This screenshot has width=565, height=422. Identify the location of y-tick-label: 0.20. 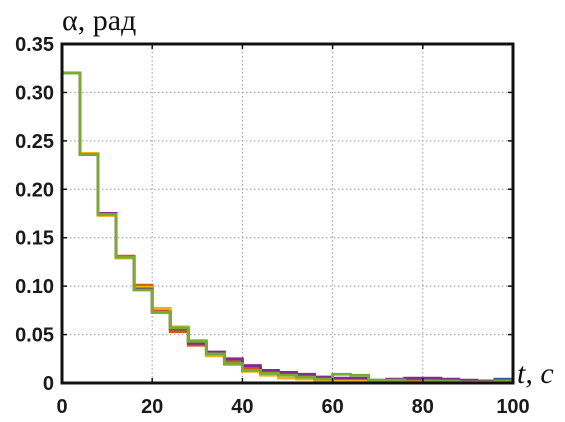
(34, 190).